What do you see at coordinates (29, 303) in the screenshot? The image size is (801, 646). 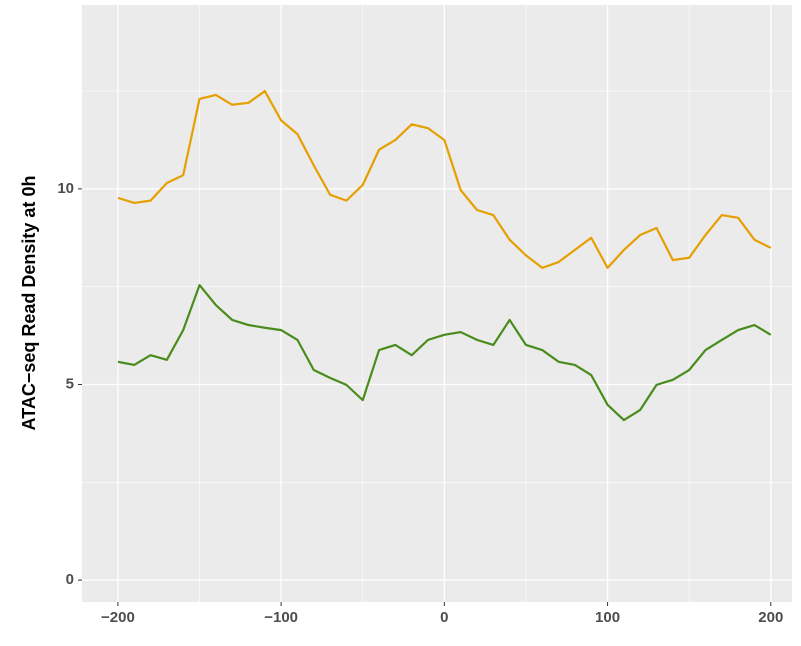 I see `y-axis-label: ATAC−seq Read Density at 0h` at bounding box center [29, 303].